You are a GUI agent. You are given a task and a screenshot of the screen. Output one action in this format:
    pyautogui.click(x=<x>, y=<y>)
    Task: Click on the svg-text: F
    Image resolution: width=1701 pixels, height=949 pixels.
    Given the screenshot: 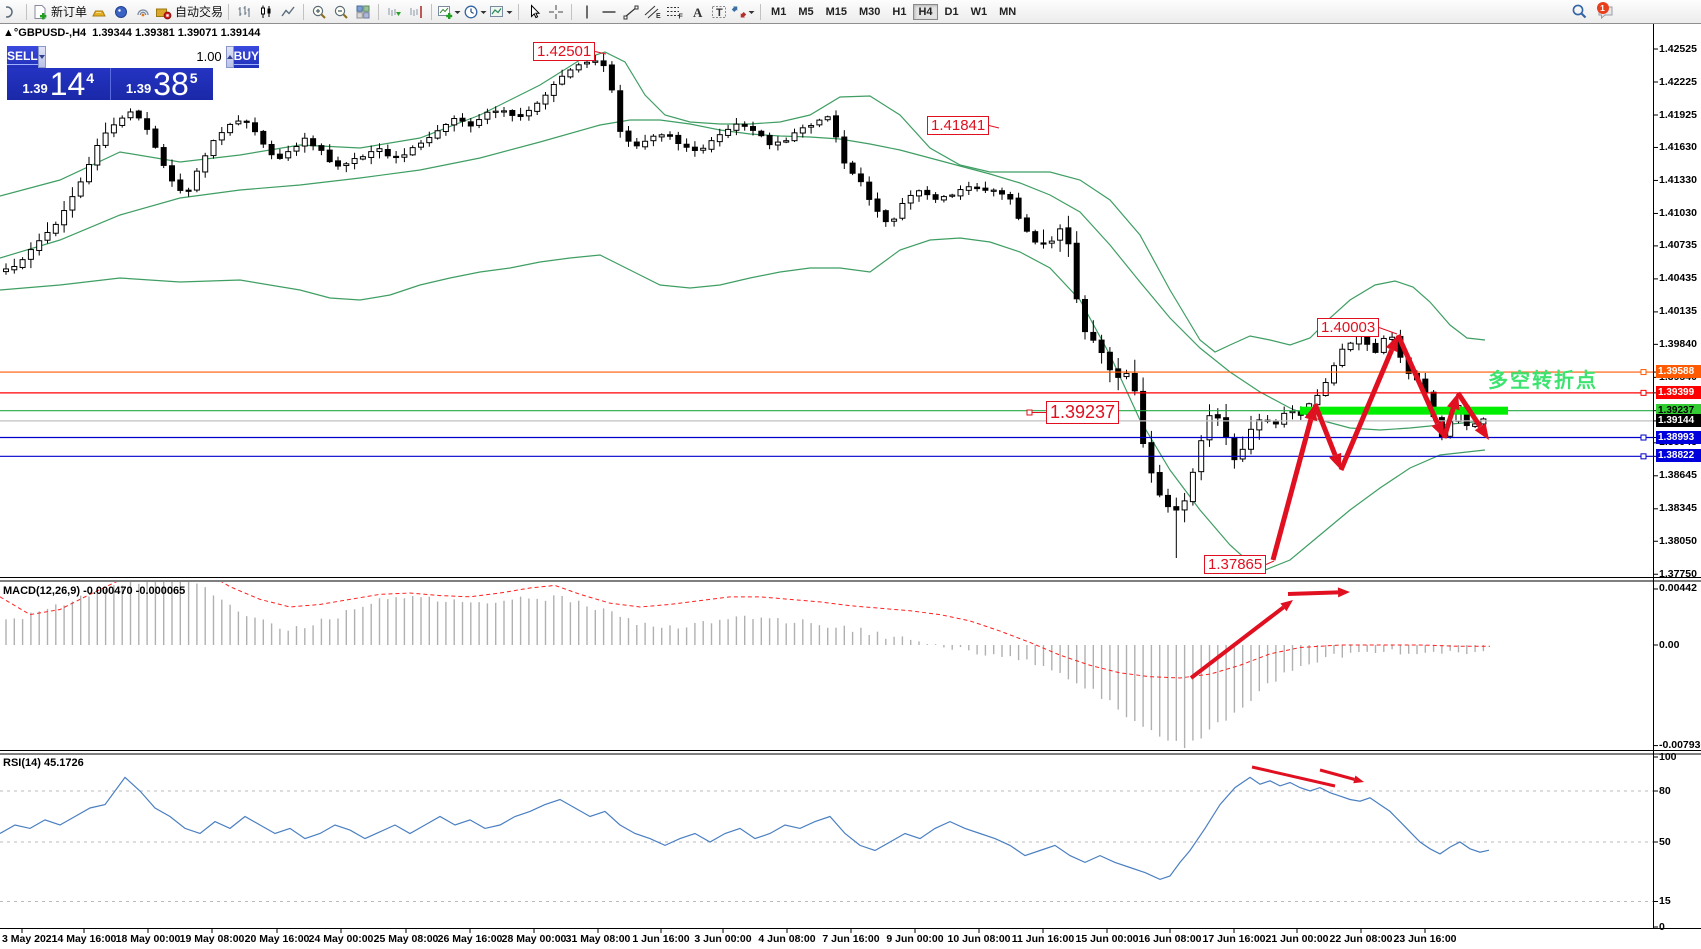 What is the action you would take?
    pyautogui.click(x=681, y=16)
    